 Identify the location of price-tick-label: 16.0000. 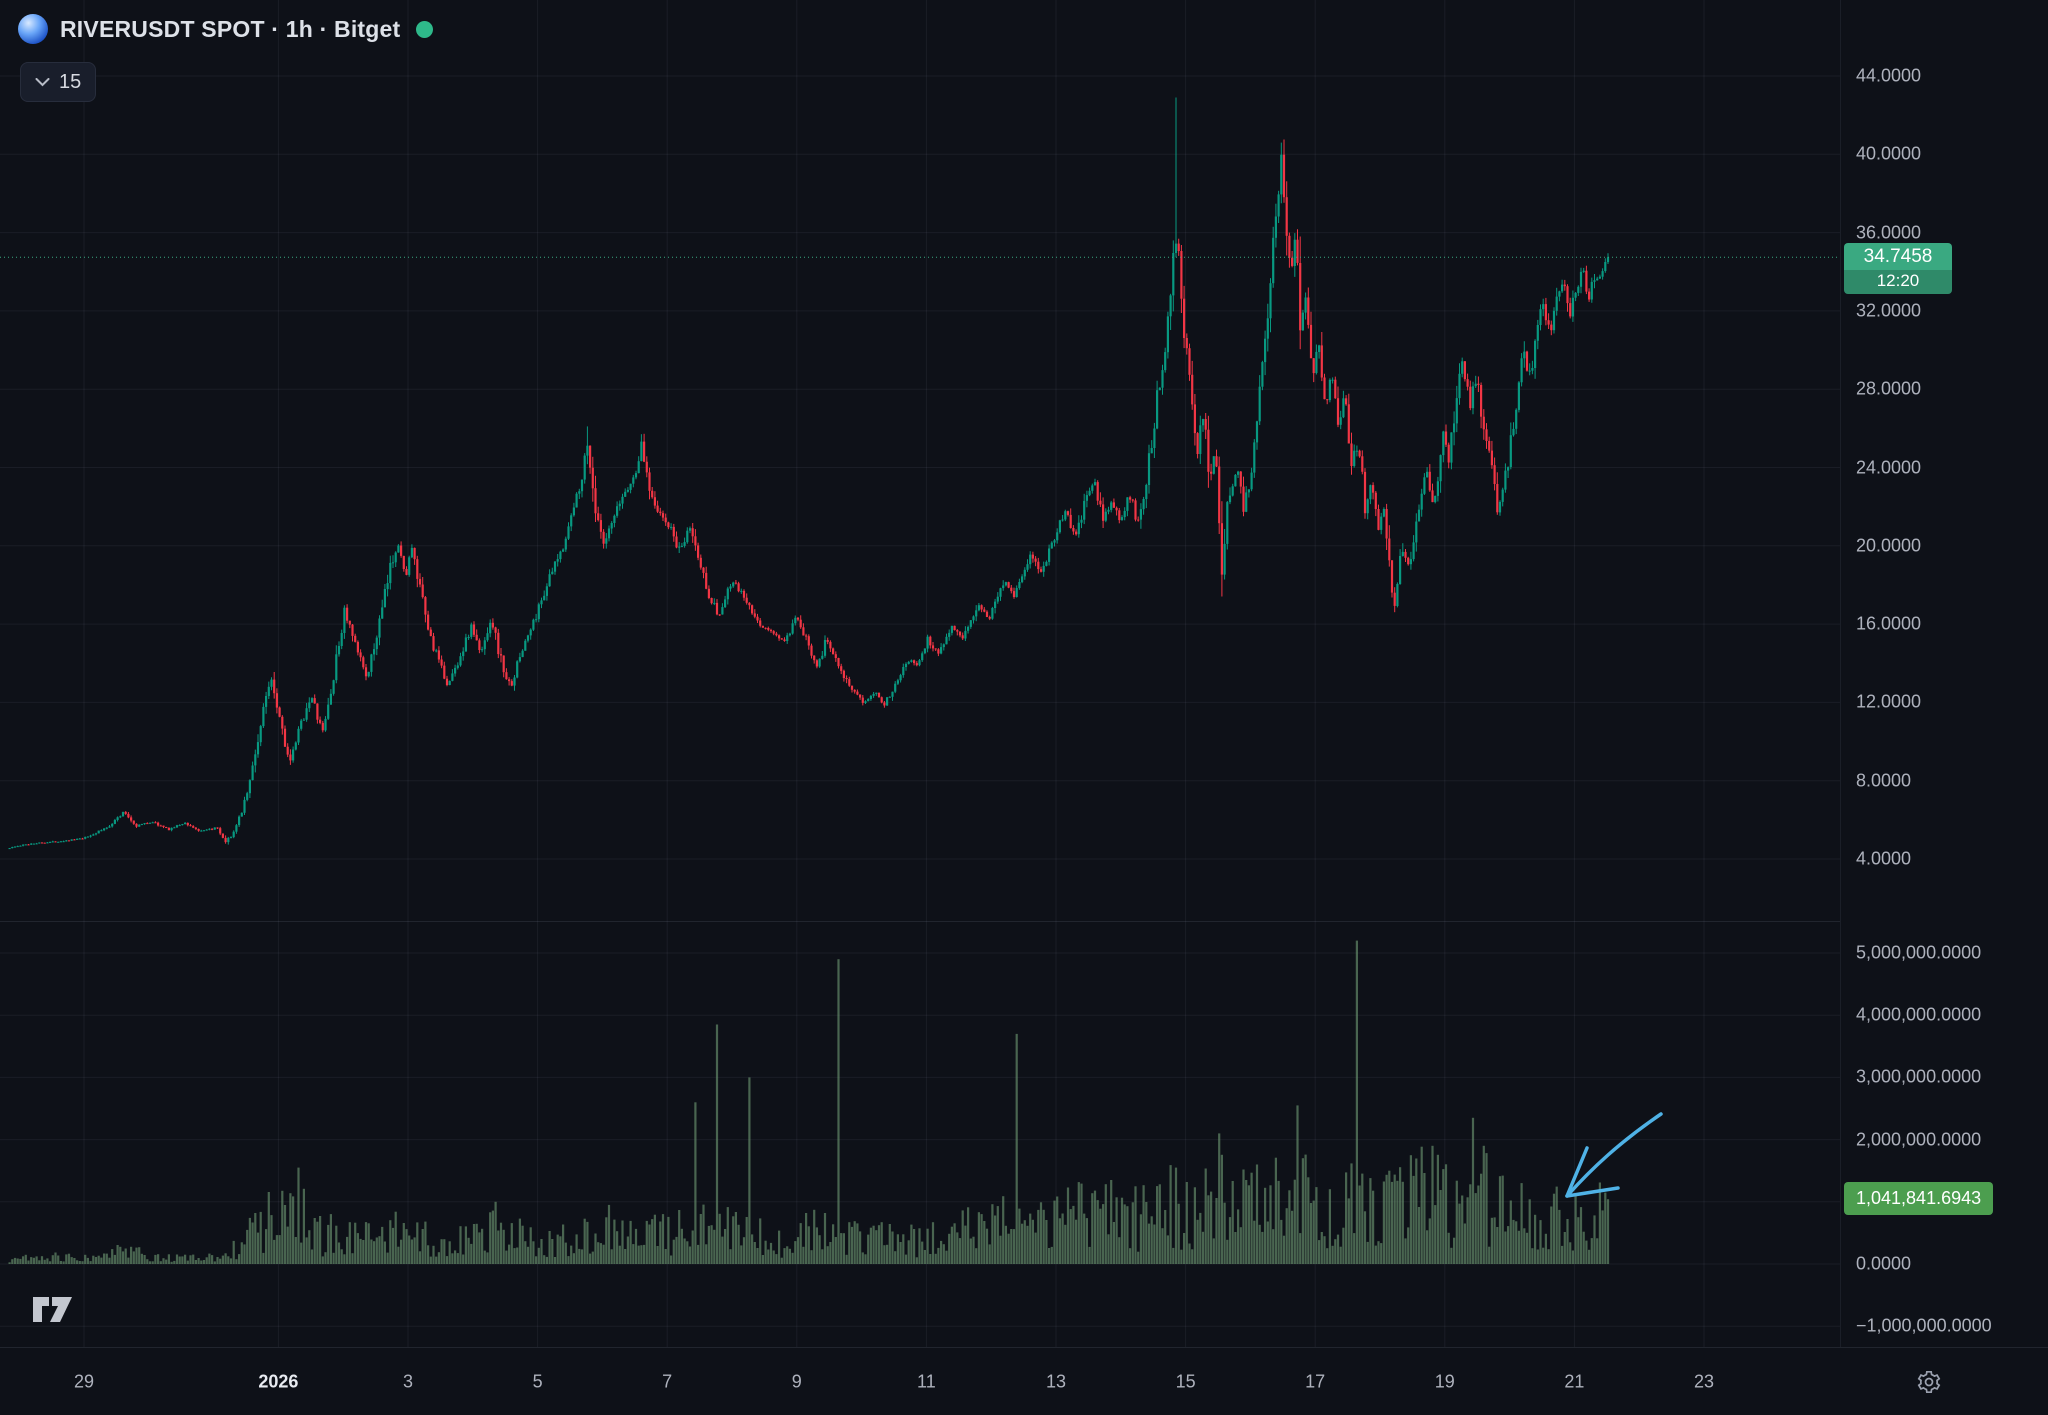
(1889, 623).